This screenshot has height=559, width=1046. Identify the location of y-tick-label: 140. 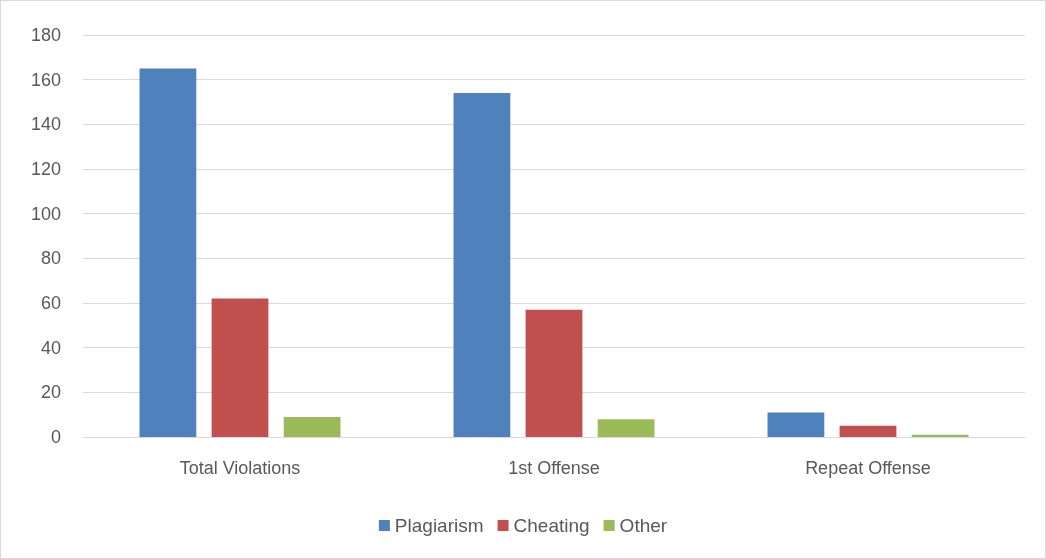
(45, 124).